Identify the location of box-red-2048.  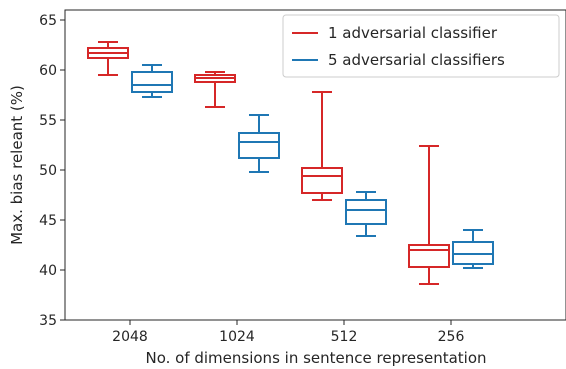
(108, 58).